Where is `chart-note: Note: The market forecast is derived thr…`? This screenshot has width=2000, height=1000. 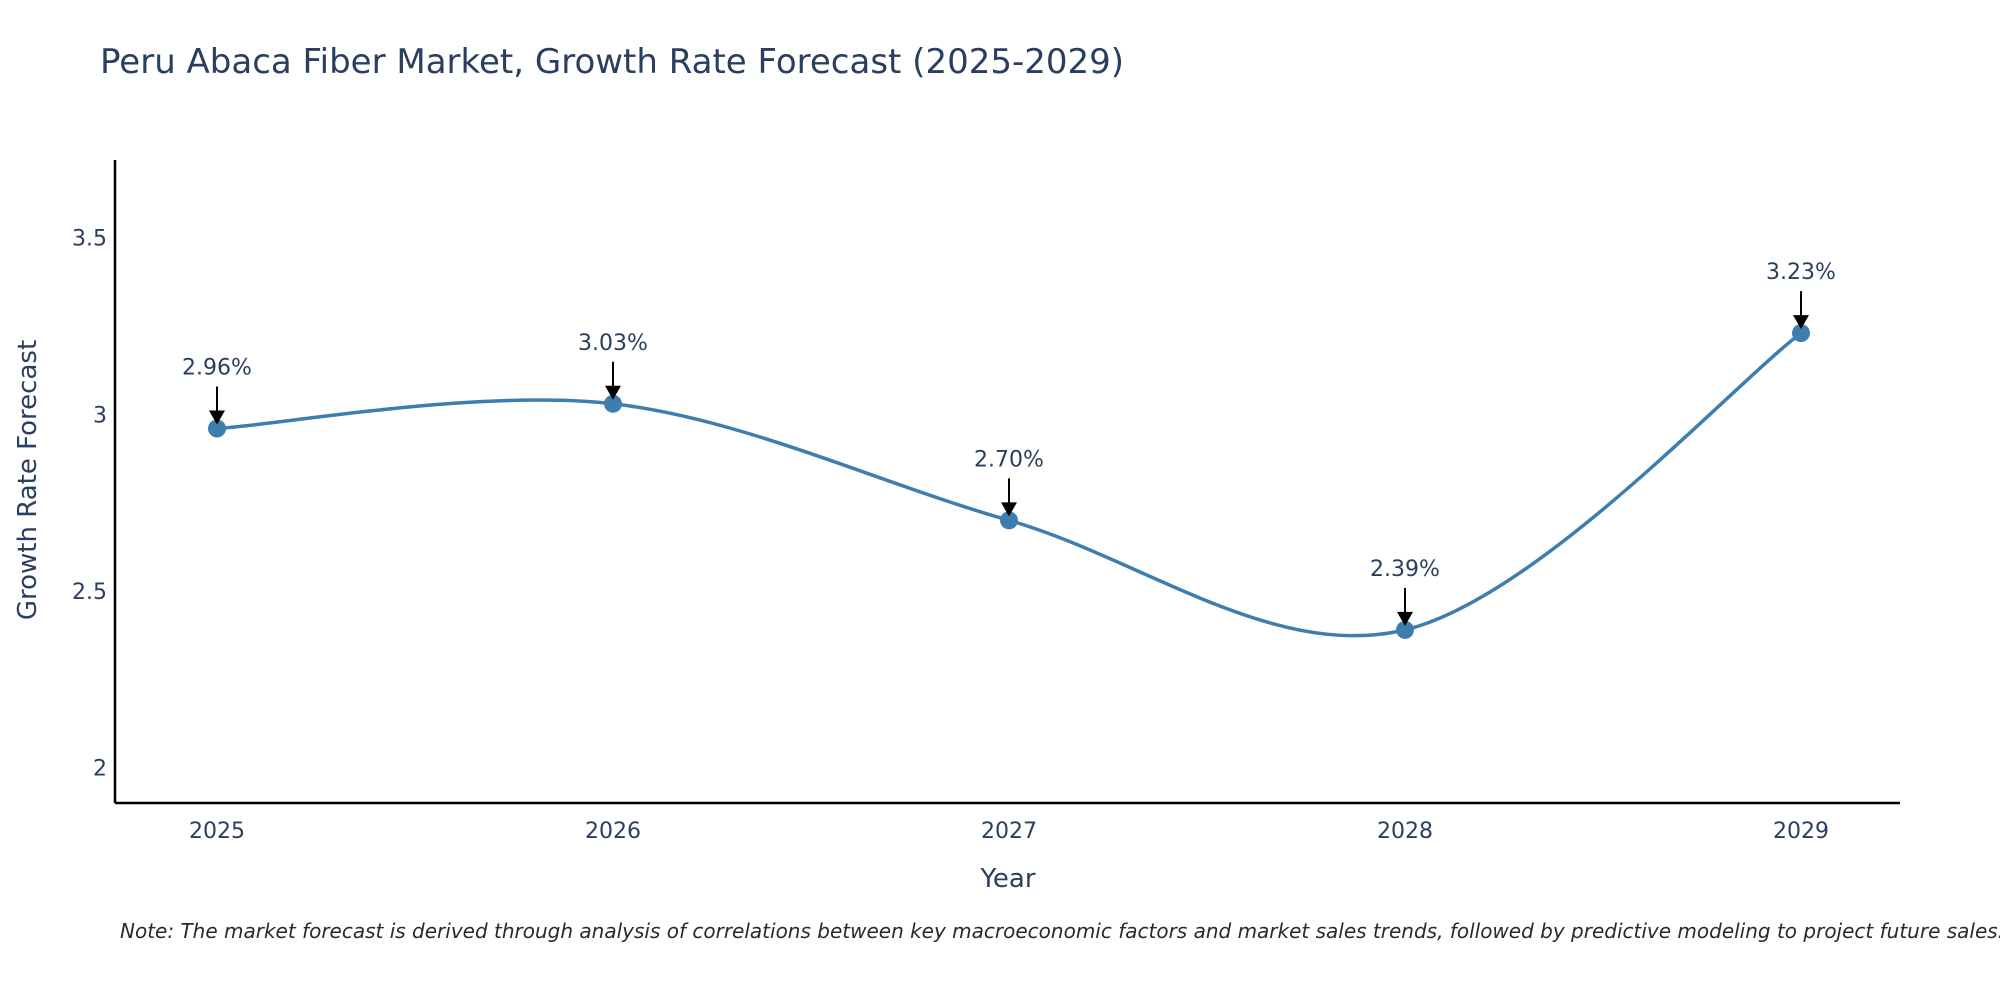
chart-note: Note: The market forecast is derived thr… is located at coordinates (1060, 931).